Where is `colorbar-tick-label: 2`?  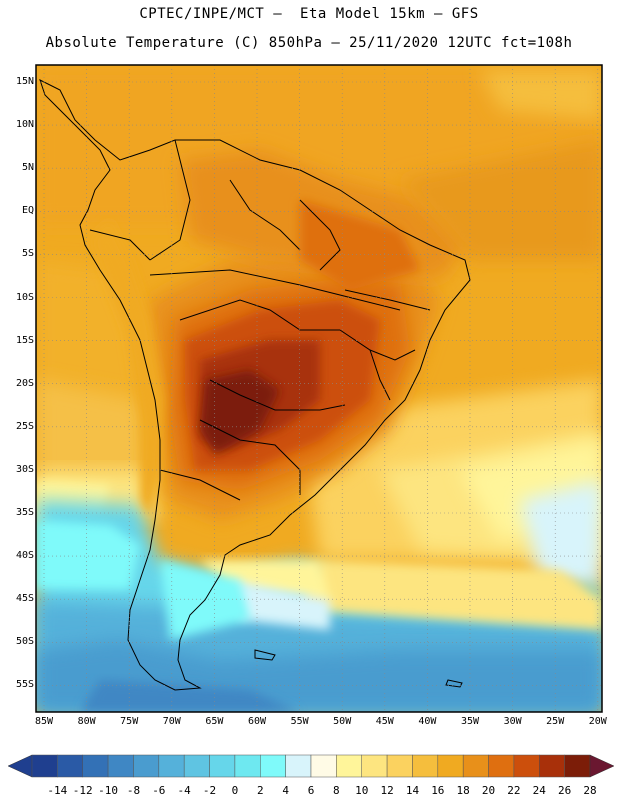 colorbar-tick-label: 2 is located at coordinates (260, 790).